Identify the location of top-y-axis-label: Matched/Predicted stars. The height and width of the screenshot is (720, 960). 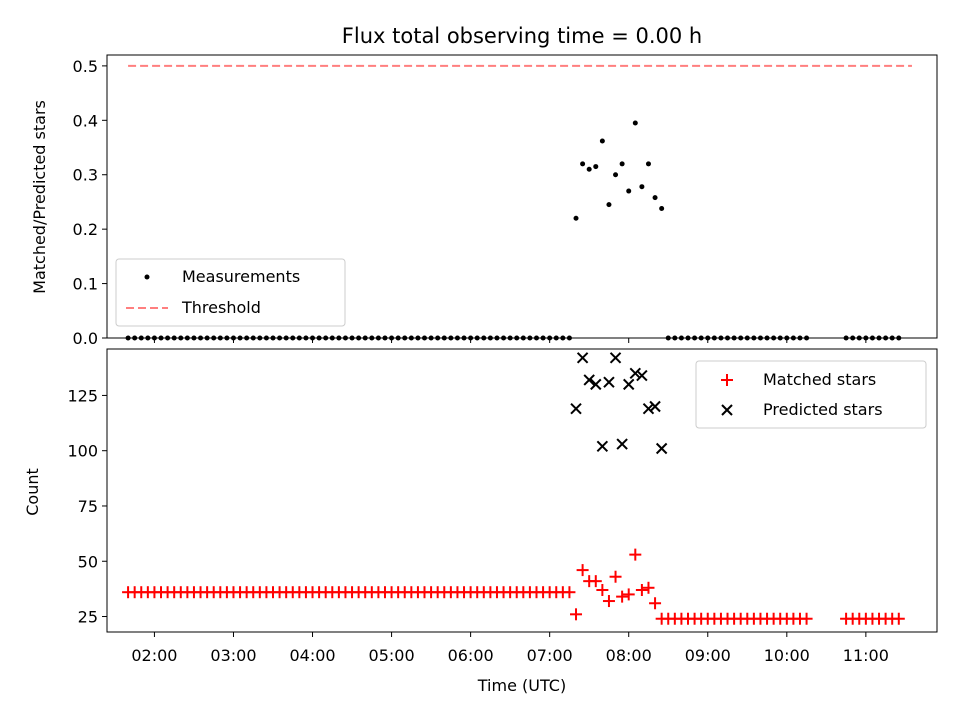
(39, 197).